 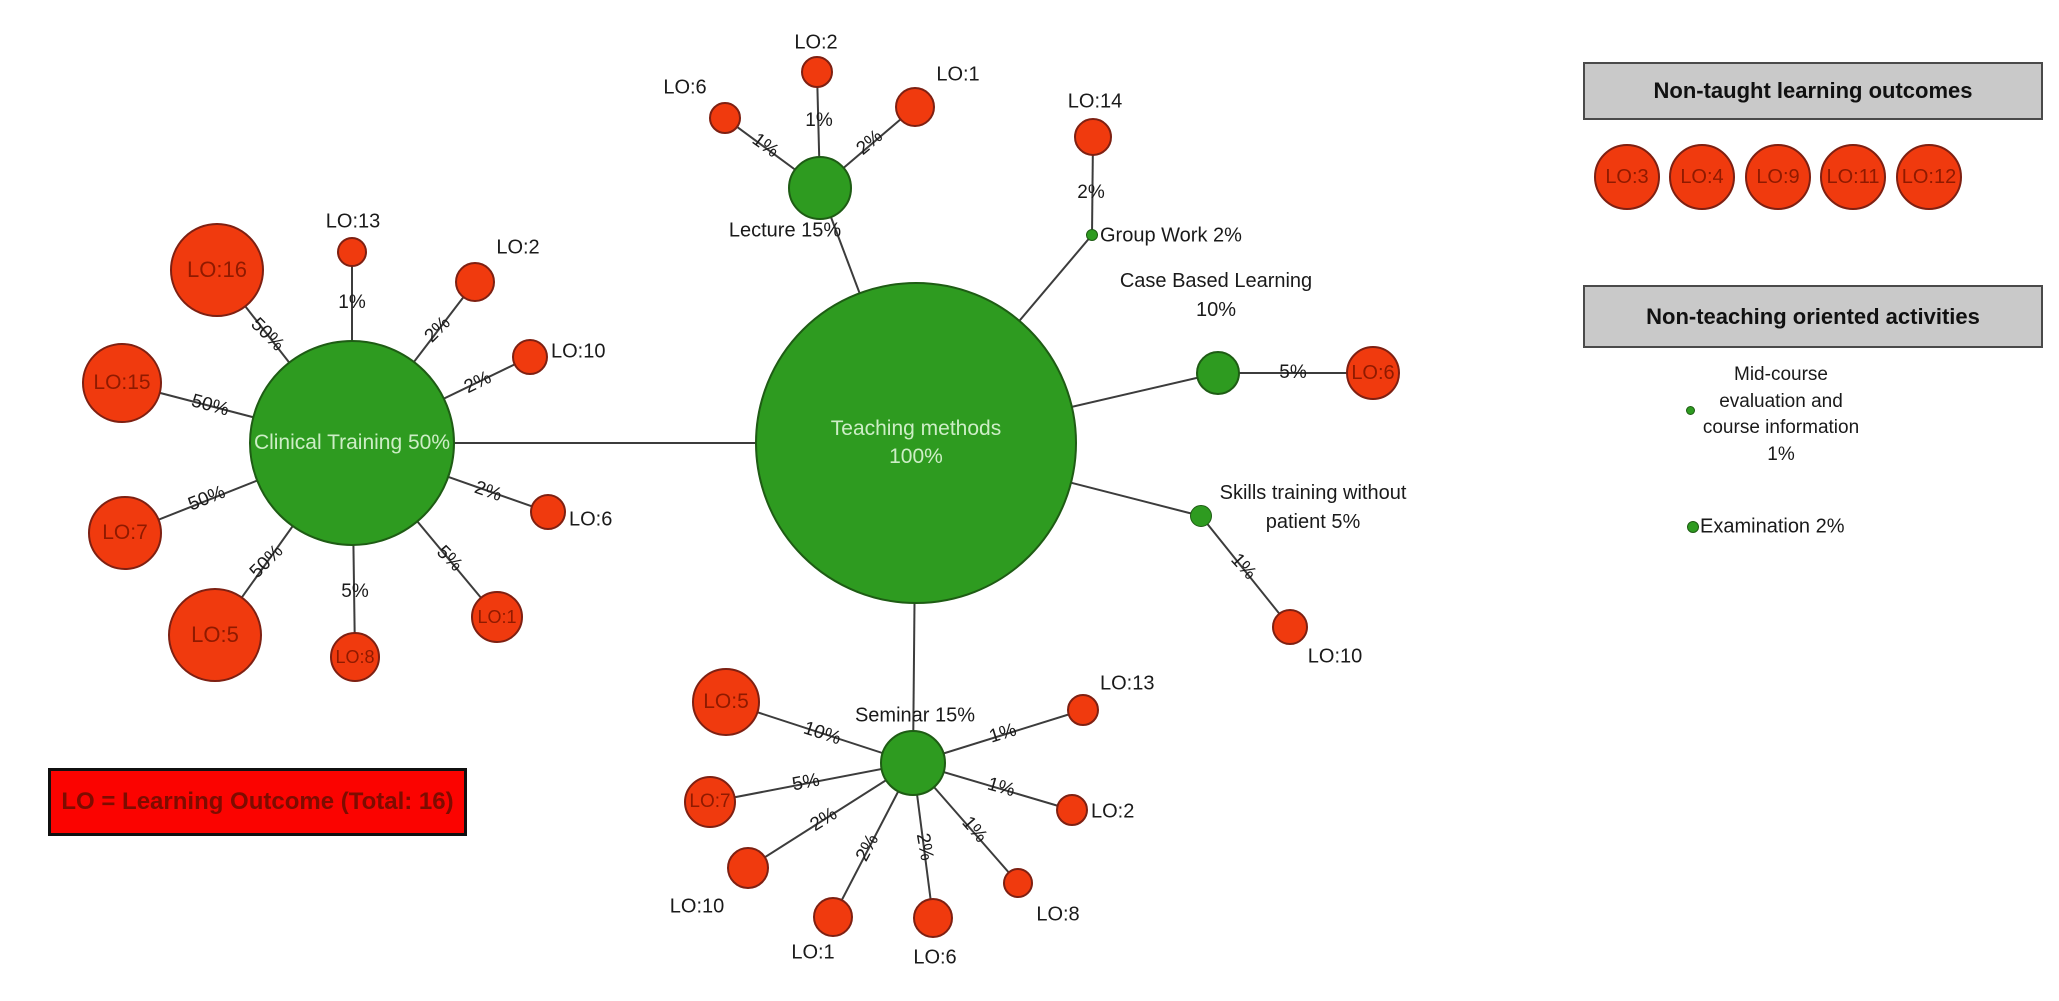 I want to click on groupwork-lo14-circle, so click(x=1093, y=137).